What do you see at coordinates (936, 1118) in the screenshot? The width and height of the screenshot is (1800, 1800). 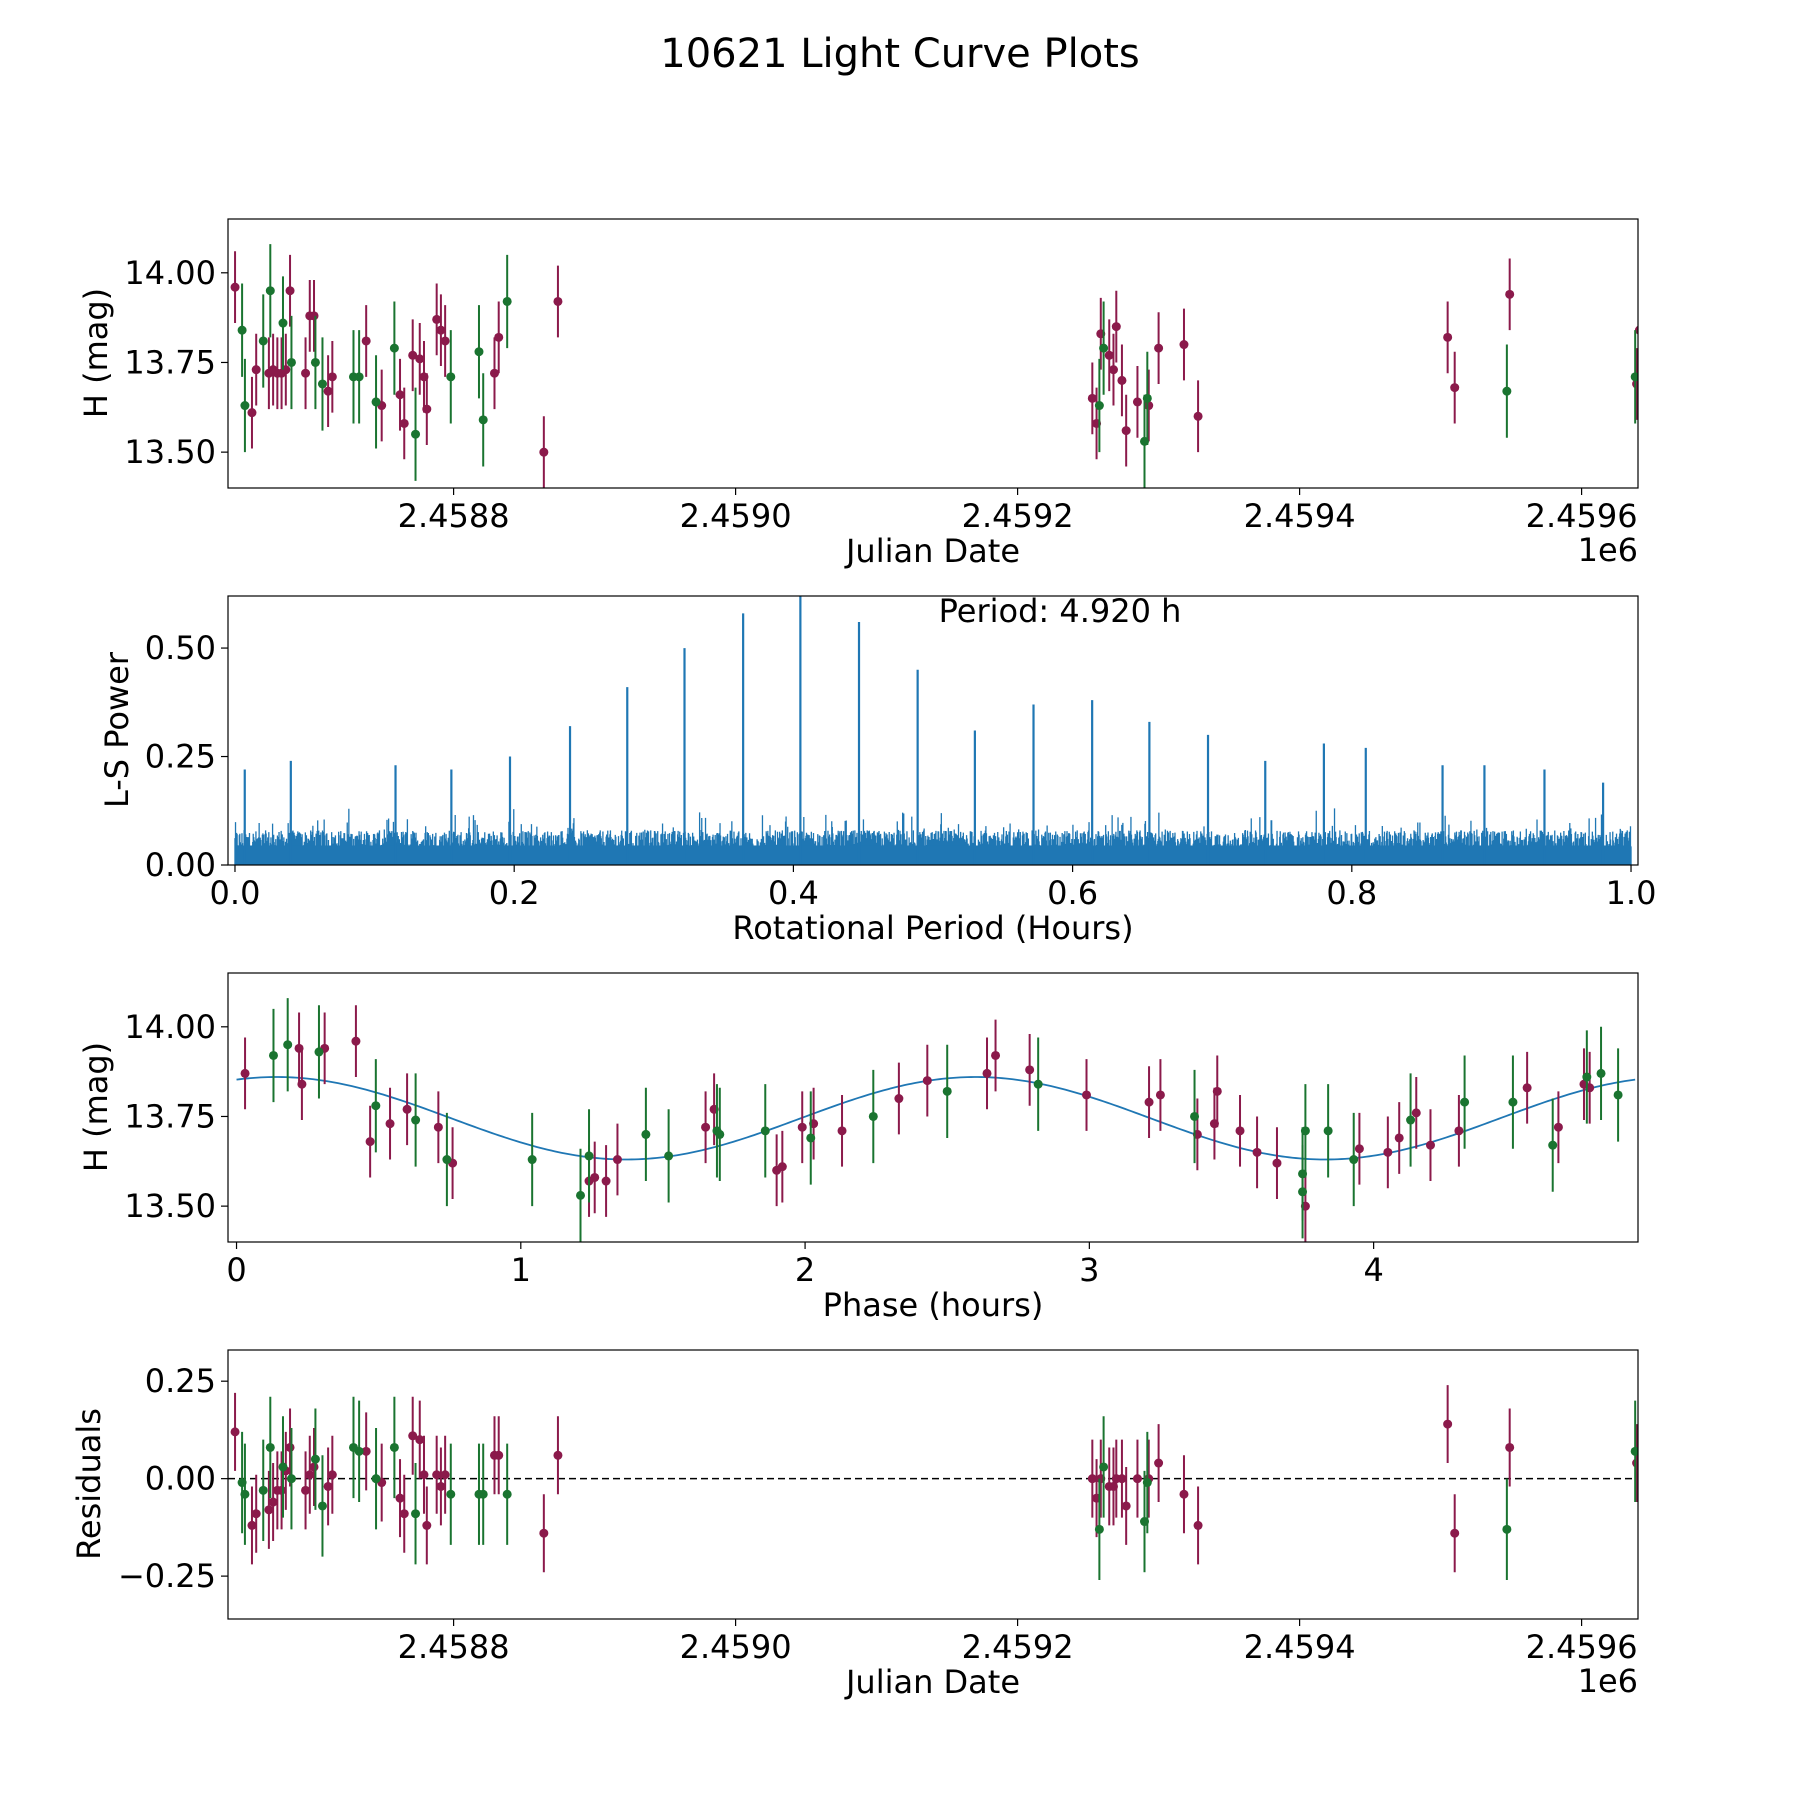 I see `model-fit-curve` at bounding box center [936, 1118].